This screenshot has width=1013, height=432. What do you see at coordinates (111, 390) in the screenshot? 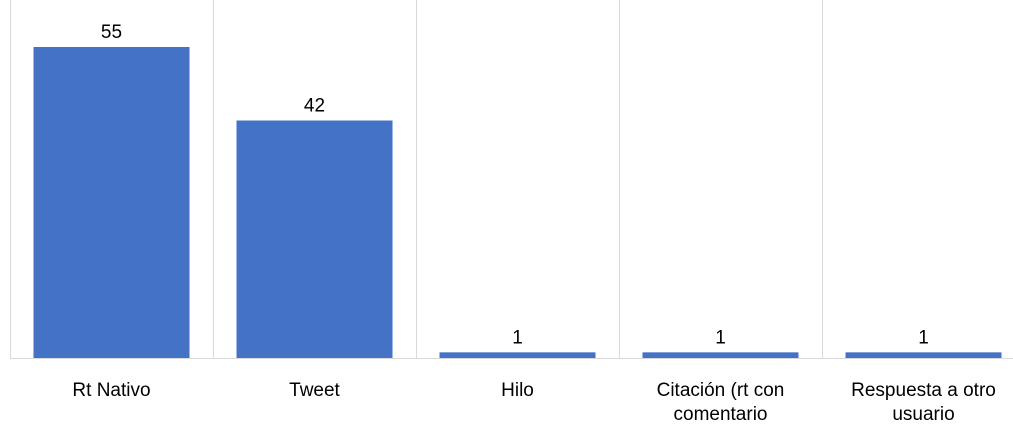
I see `category-label: Rt Nativo` at bounding box center [111, 390].